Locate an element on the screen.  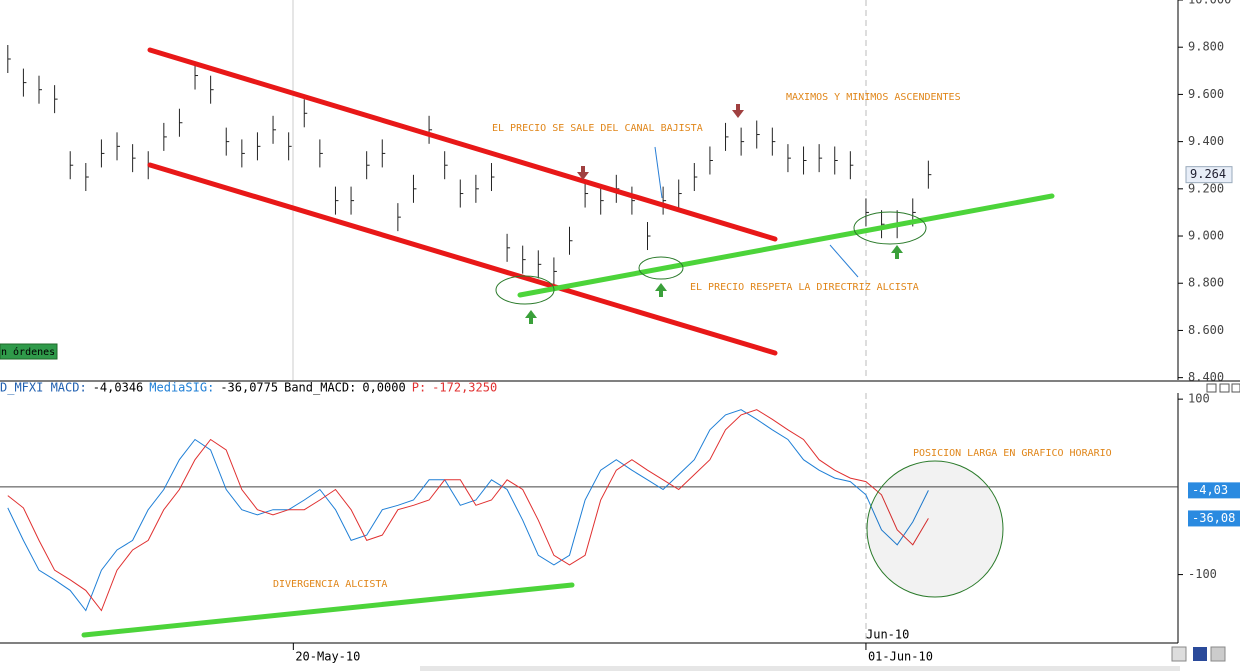
legend-text: P: is located at coordinates (419, 388).